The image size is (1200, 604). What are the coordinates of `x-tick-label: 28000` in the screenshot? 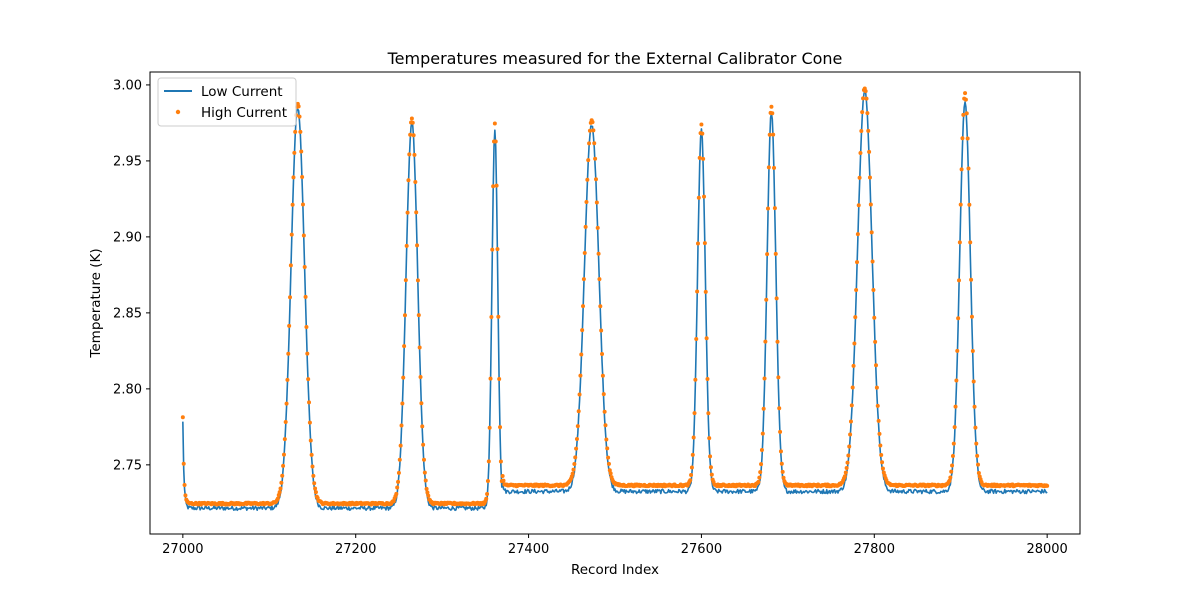 It's located at (1046, 549).